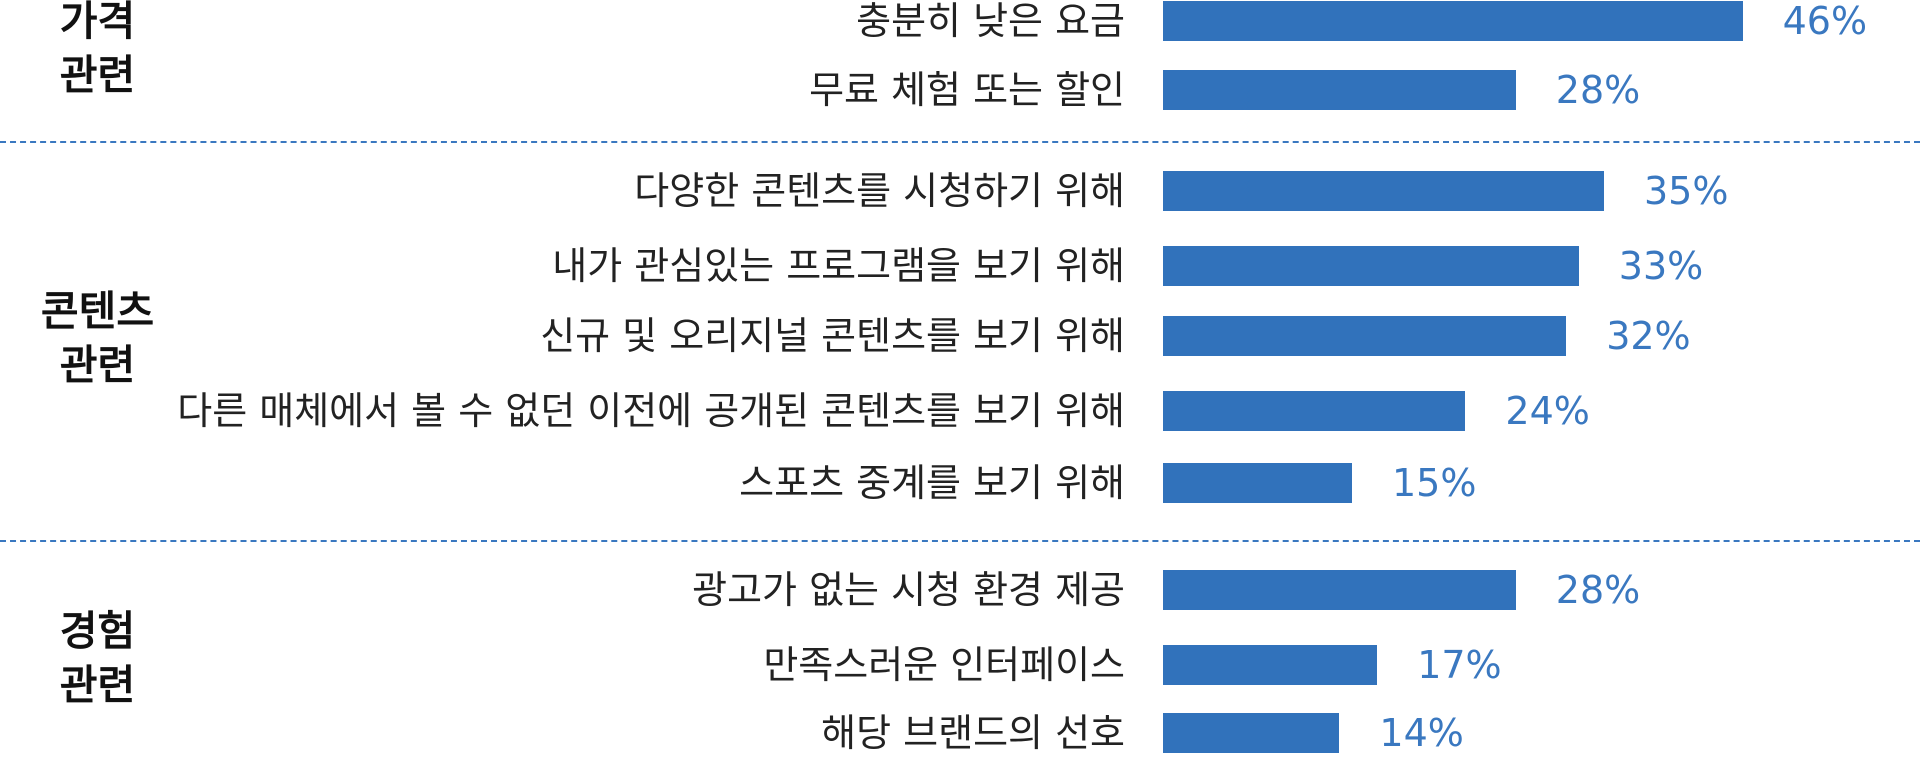 The height and width of the screenshot is (759, 1920). What do you see at coordinates (1686, 191) in the screenshot?
I see `value-label: 35%` at bounding box center [1686, 191].